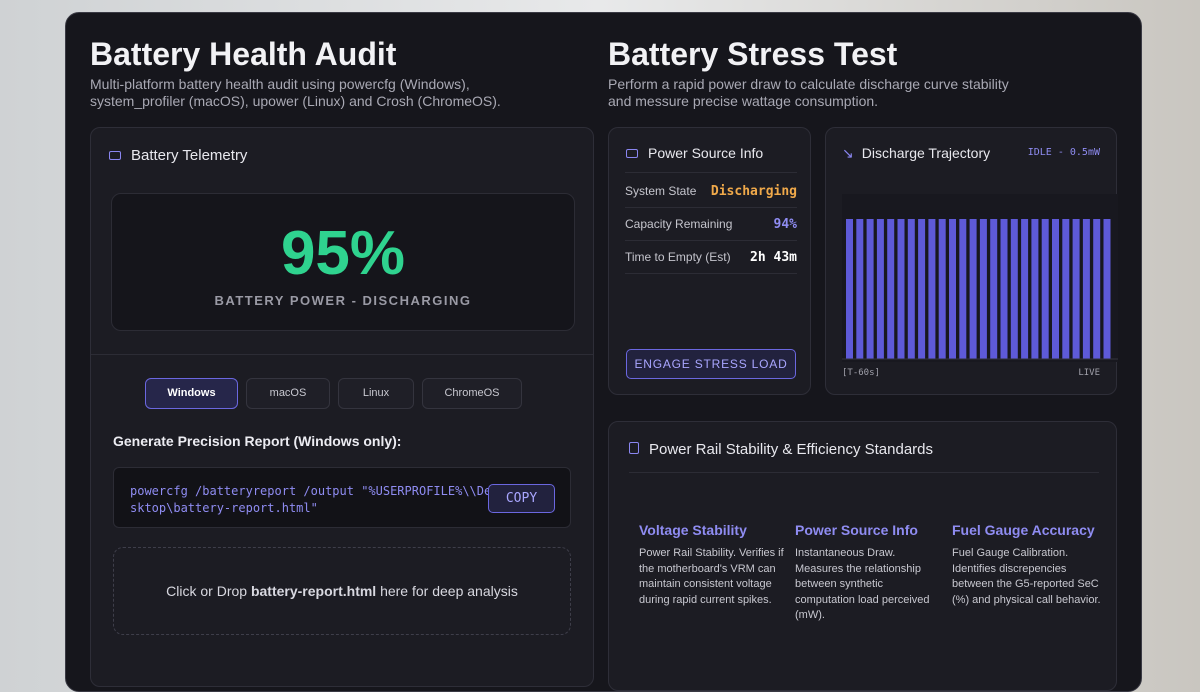 The width and height of the screenshot is (1200, 692). I want to click on row-value: 94%, so click(785, 224).